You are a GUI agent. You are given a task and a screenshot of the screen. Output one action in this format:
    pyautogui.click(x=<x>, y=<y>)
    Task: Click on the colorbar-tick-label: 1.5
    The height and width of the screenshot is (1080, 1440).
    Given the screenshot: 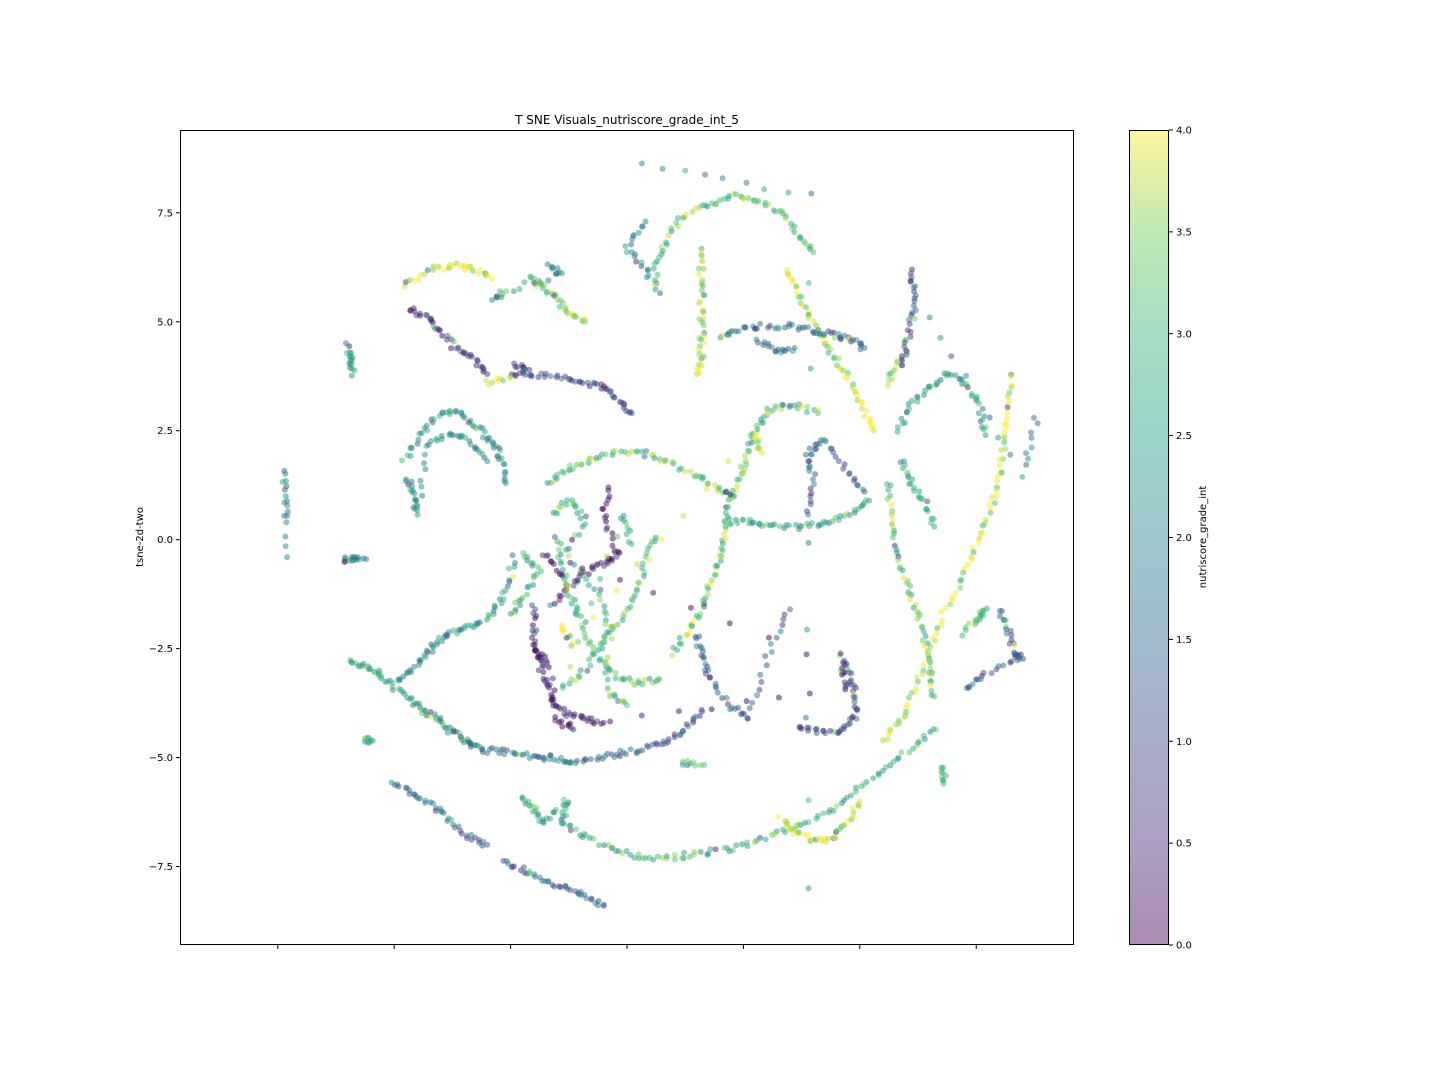 What is the action you would take?
    pyautogui.click(x=1184, y=640)
    